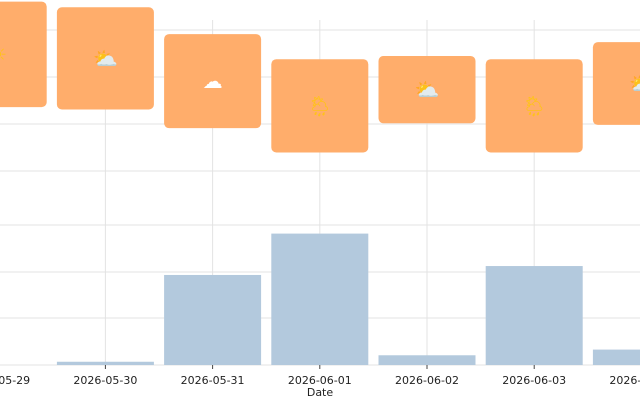  What do you see at coordinates (15, 380) in the screenshot?
I see `x-tick-label: 2026-05-29` at bounding box center [15, 380].